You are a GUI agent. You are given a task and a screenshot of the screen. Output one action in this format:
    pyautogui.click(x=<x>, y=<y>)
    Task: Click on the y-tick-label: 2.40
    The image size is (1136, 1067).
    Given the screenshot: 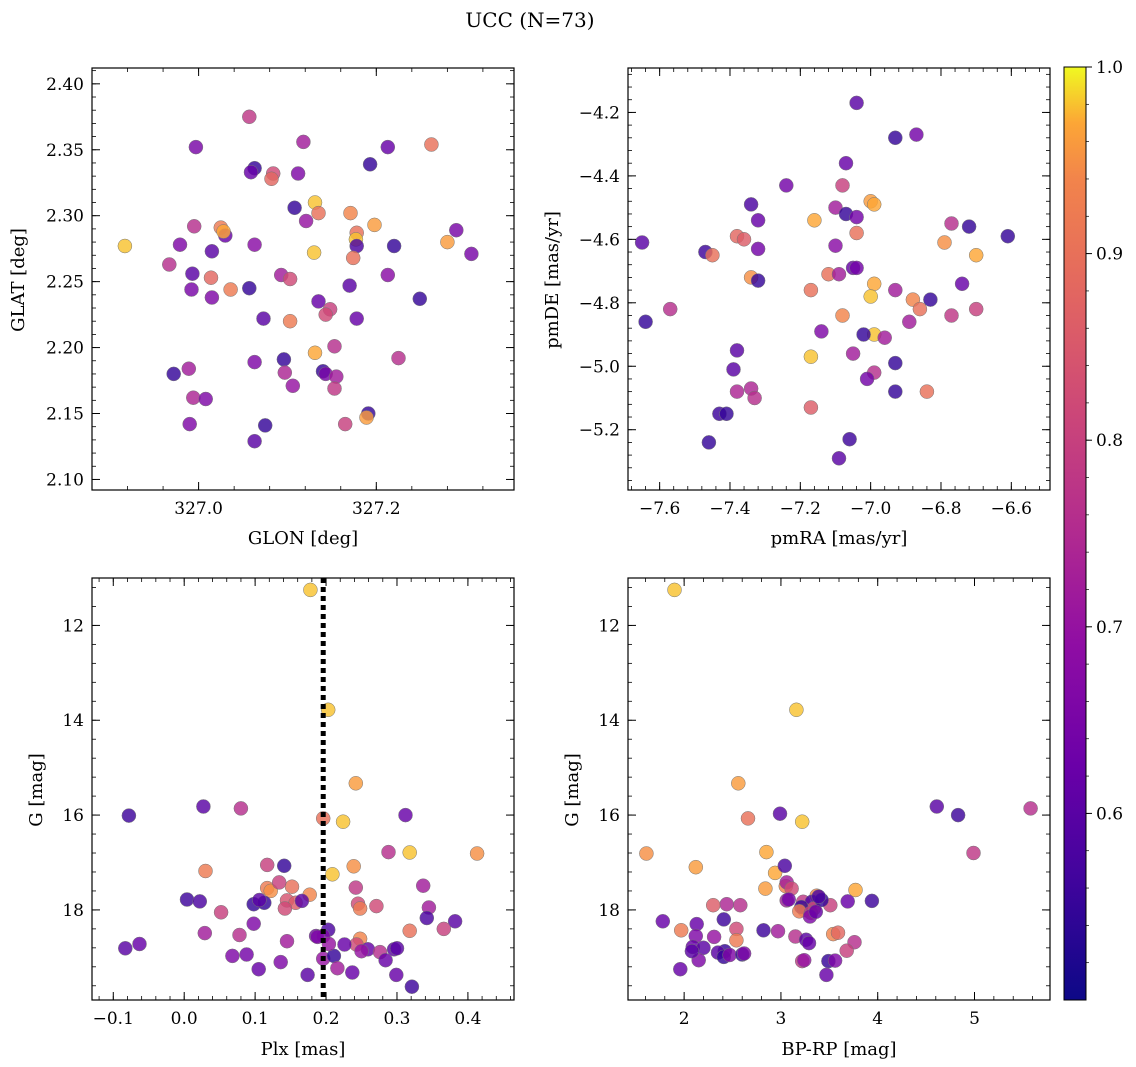 What is the action you would take?
    pyautogui.click(x=65, y=85)
    